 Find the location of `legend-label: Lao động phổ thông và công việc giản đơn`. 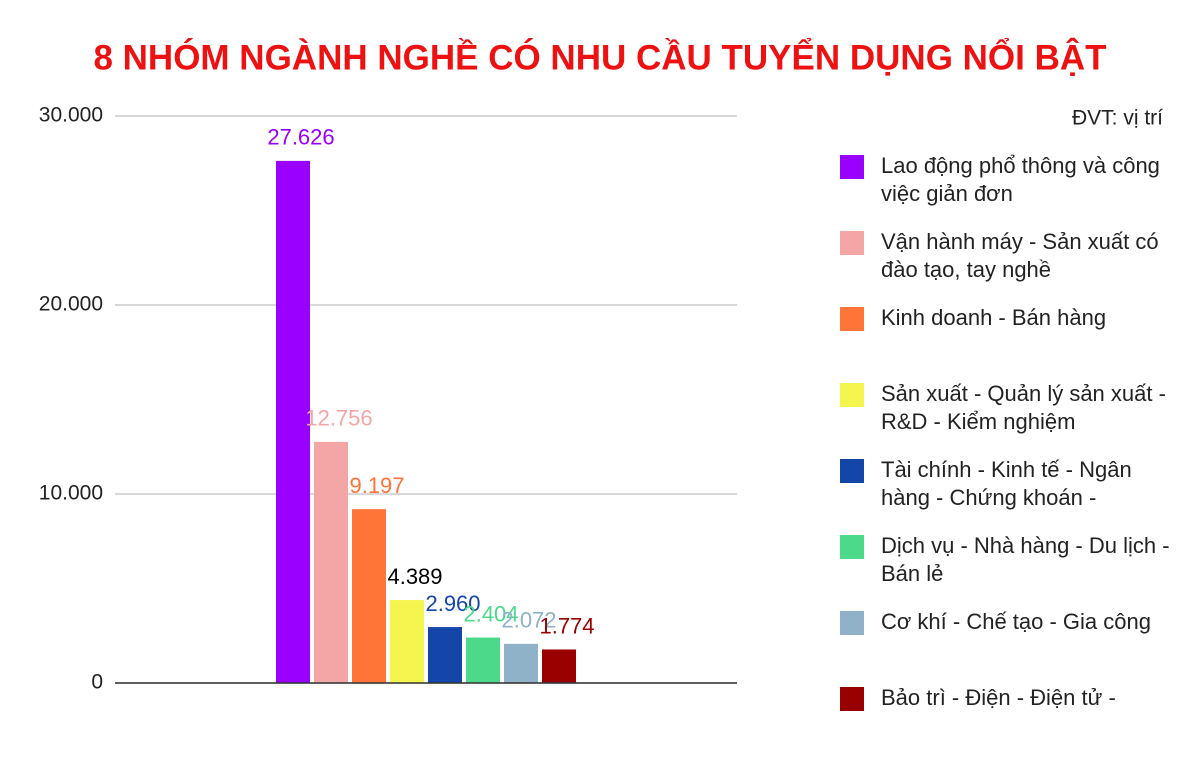

legend-label: Lao động phổ thông và công việc giản đơn is located at coordinates (1020, 179).